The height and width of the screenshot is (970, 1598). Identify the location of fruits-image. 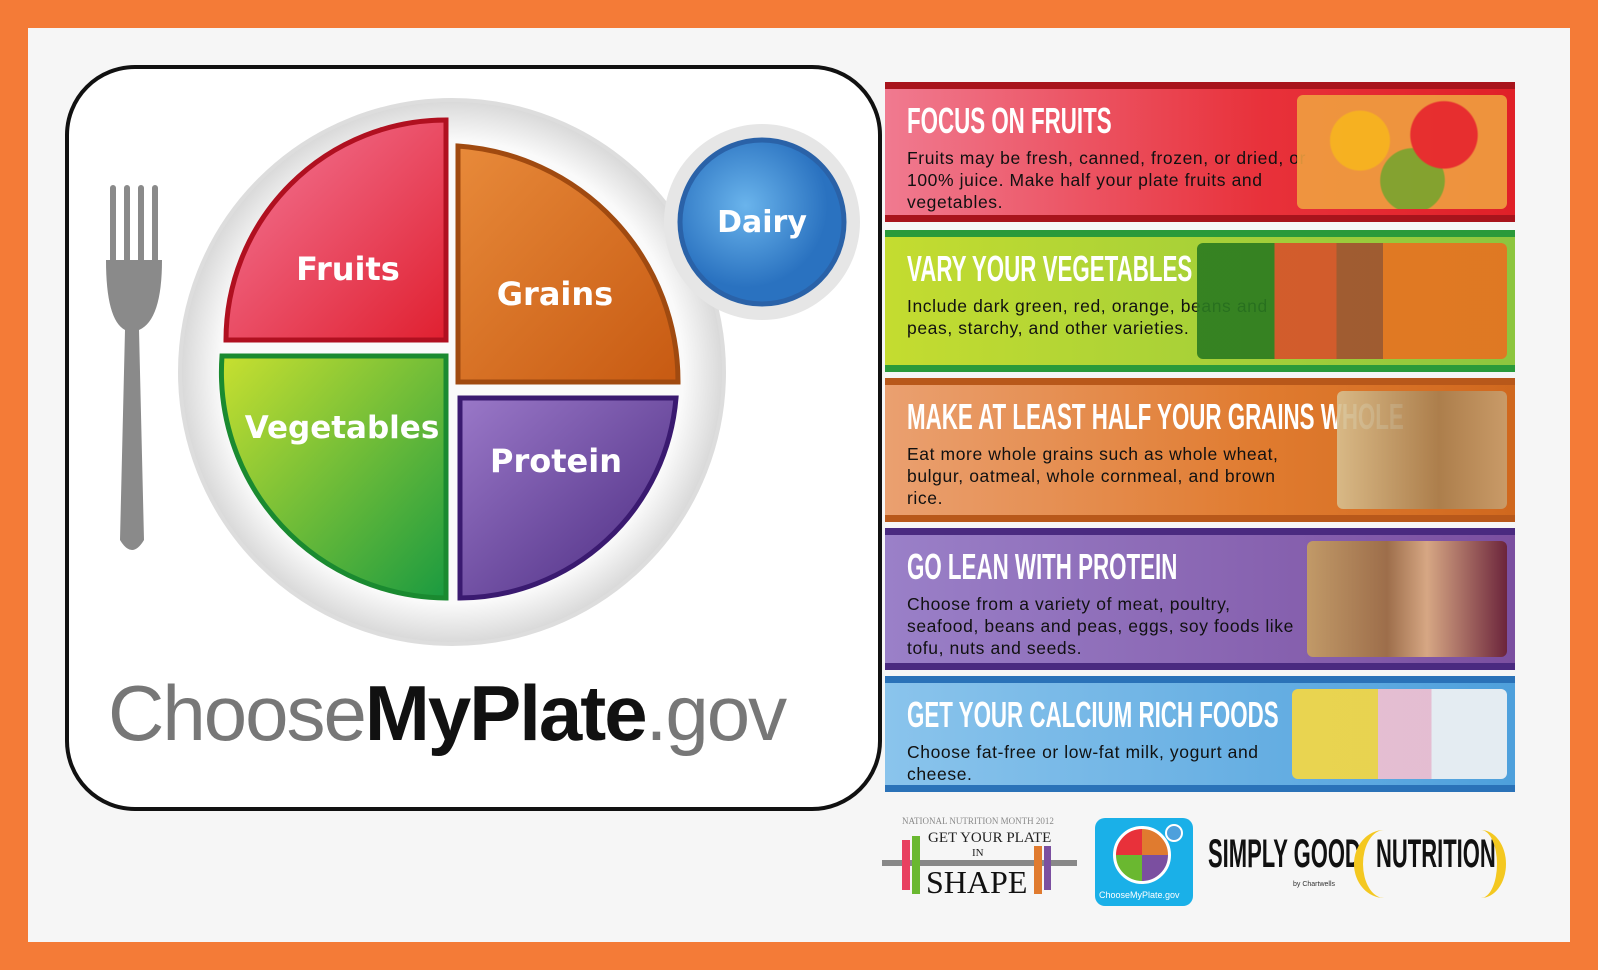
(1402, 152).